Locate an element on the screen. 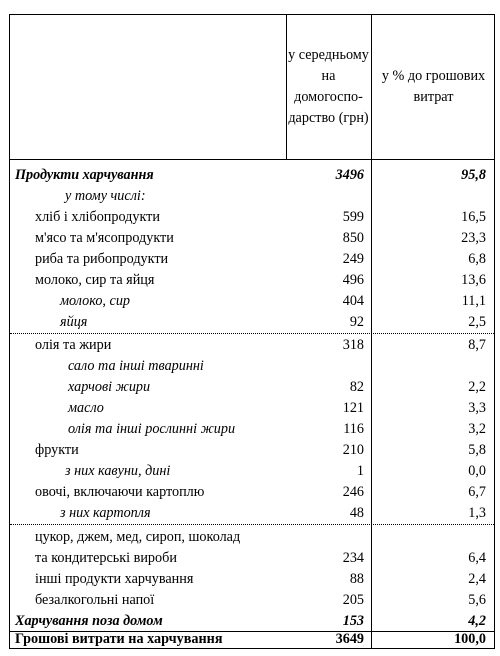  row-value-percent: 23,3 is located at coordinates (473, 238).